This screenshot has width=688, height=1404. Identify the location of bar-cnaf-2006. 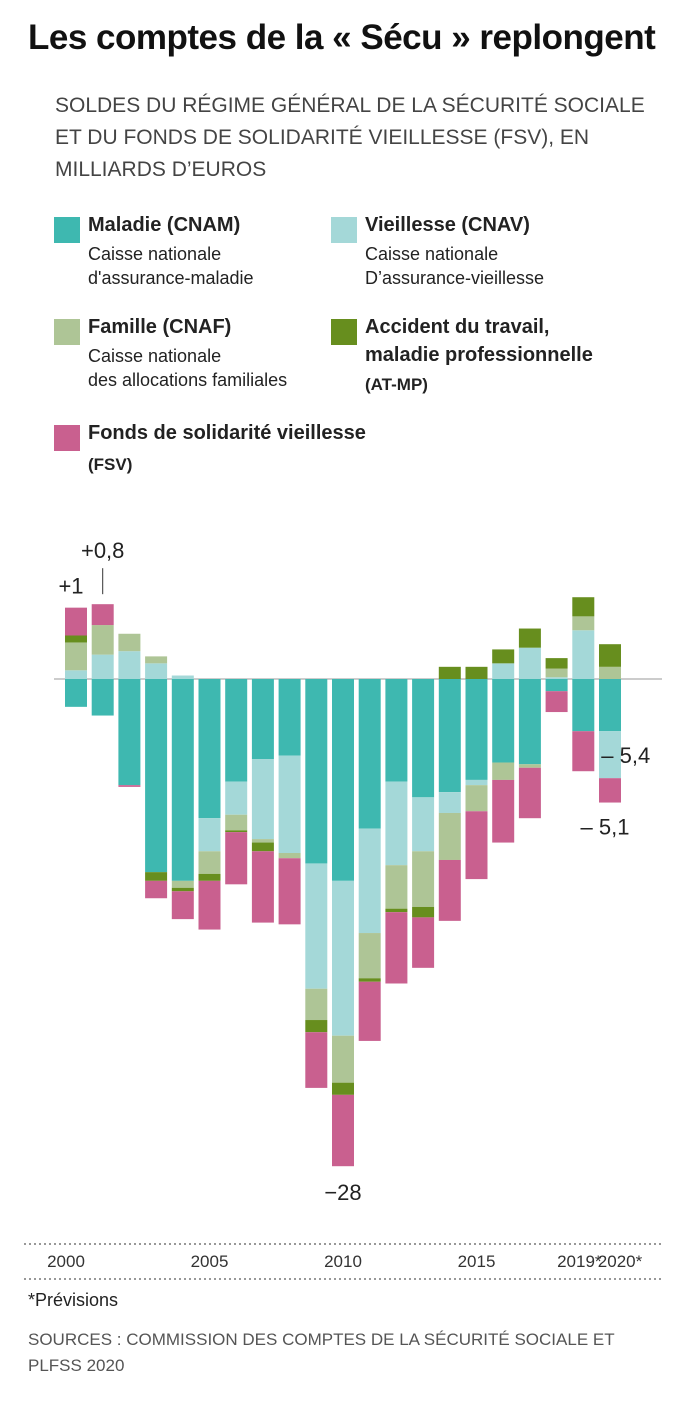
(236, 822).